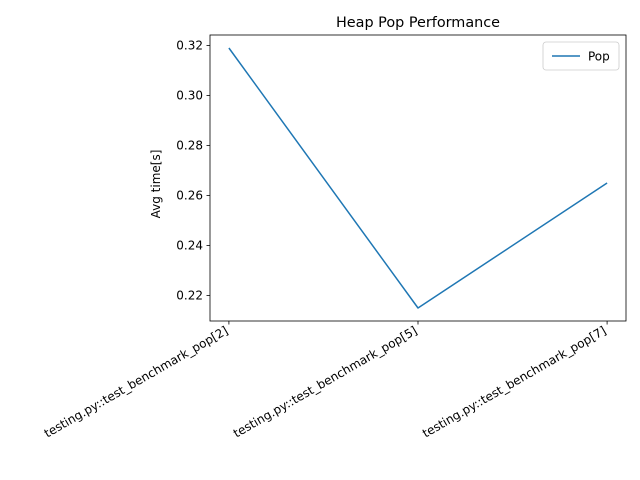 The image size is (640, 480). What do you see at coordinates (599, 57) in the screenshot?
I see `legend-label-pop: Pop` at bounding box center [599, 57].